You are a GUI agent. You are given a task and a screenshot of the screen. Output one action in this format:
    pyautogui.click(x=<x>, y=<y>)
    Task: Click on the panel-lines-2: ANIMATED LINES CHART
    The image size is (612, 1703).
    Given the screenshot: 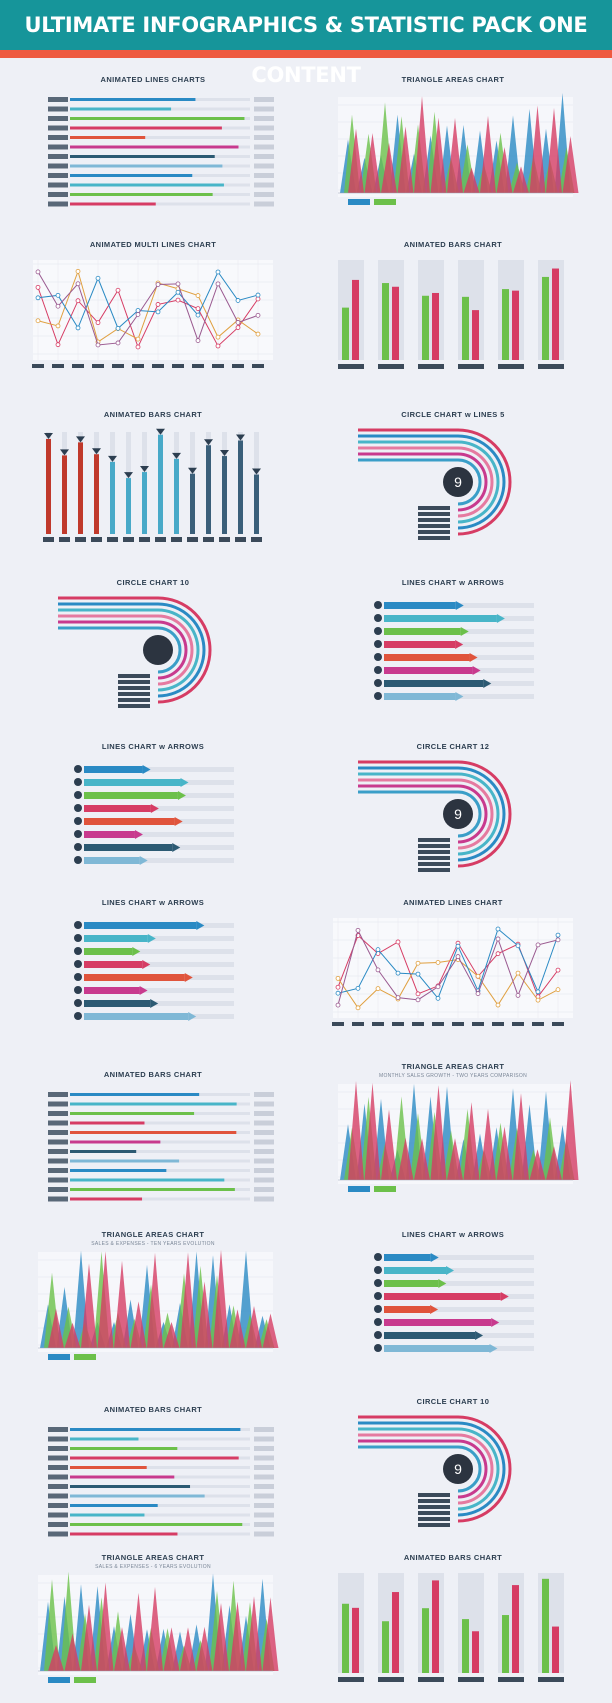 What is the action you would take?
    pyautogui.click(x=453, y=973)
    